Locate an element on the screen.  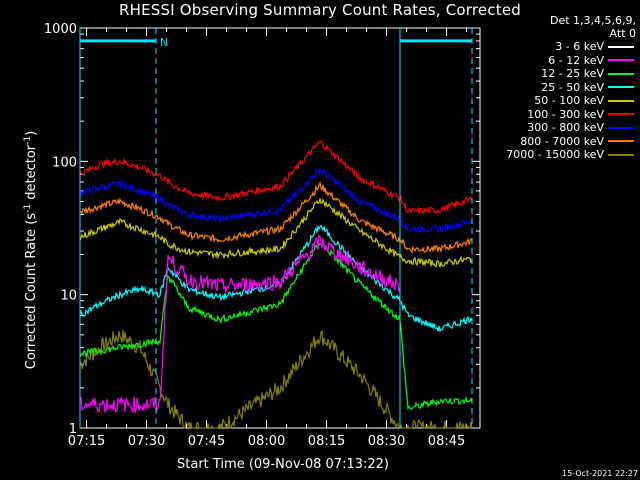
legend-item-label: 7000 - 15000 keV is located at coordinates (555, 155).